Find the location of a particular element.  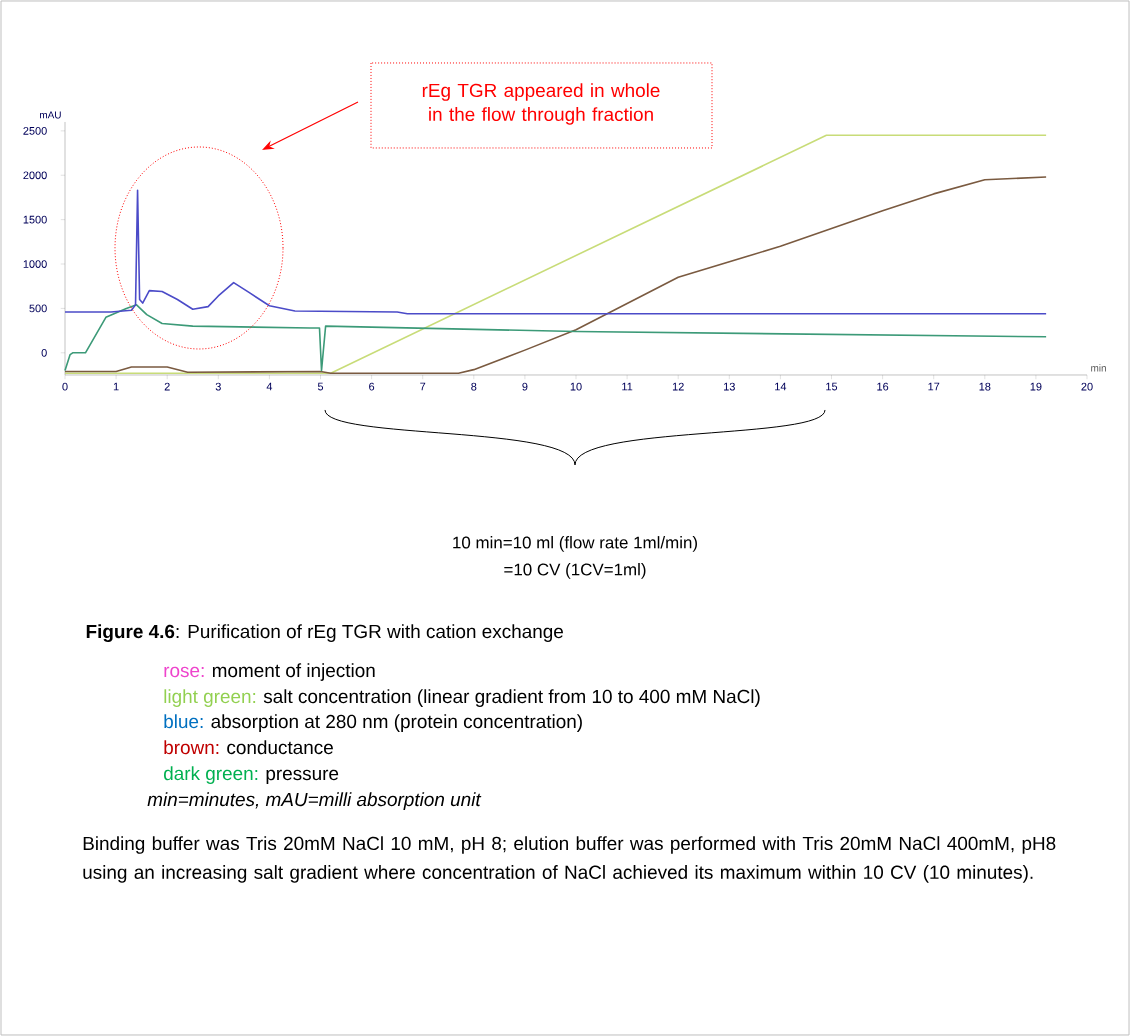

text: 10 min=10 ml (flow rate 1ml/min) is located at coordinates (575, 544).